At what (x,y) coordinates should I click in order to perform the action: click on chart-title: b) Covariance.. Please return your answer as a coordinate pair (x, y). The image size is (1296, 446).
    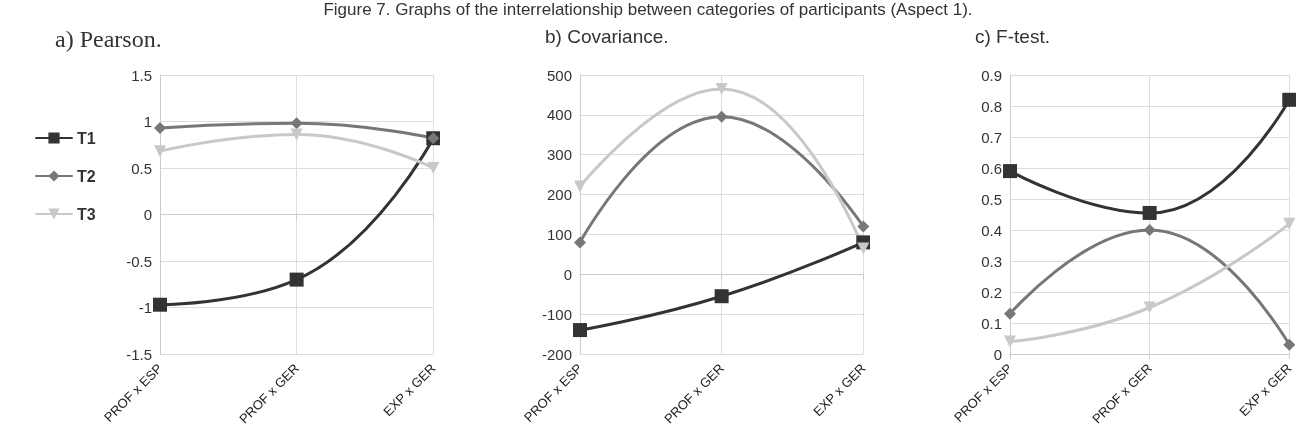
    Looking at the image, I should click on (607, 36).